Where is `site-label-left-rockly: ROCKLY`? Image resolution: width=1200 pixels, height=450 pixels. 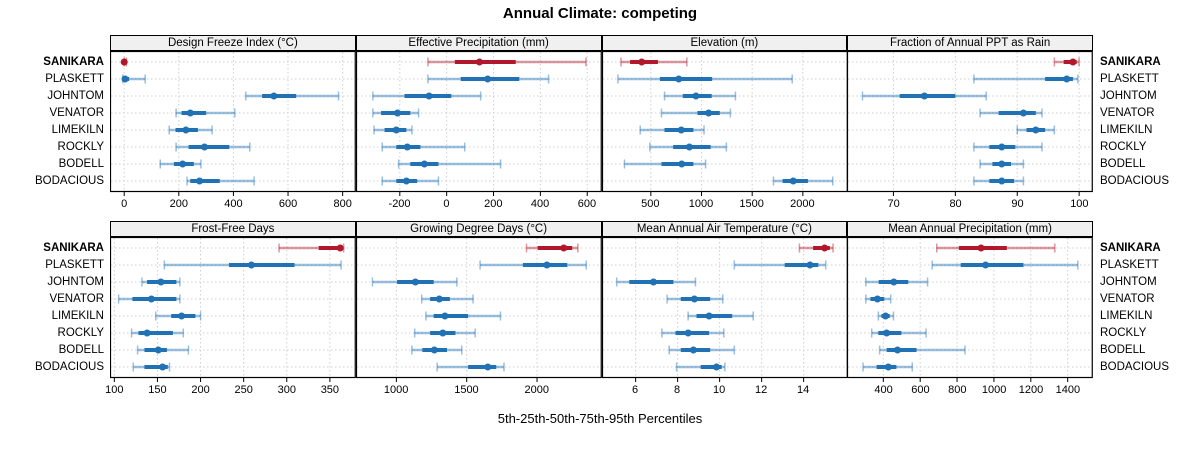
site-label-left-rockly: ROCKLY is located at coordinates (80, 333).